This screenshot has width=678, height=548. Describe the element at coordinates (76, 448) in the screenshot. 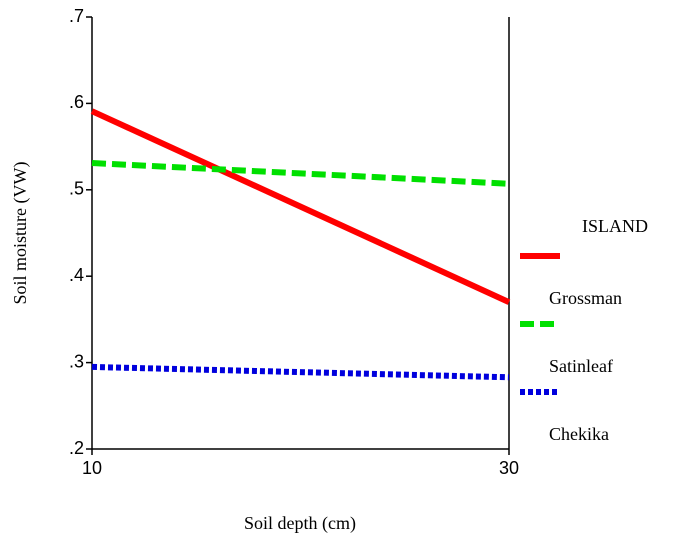

I see `y-tick-label: .2` at that location.